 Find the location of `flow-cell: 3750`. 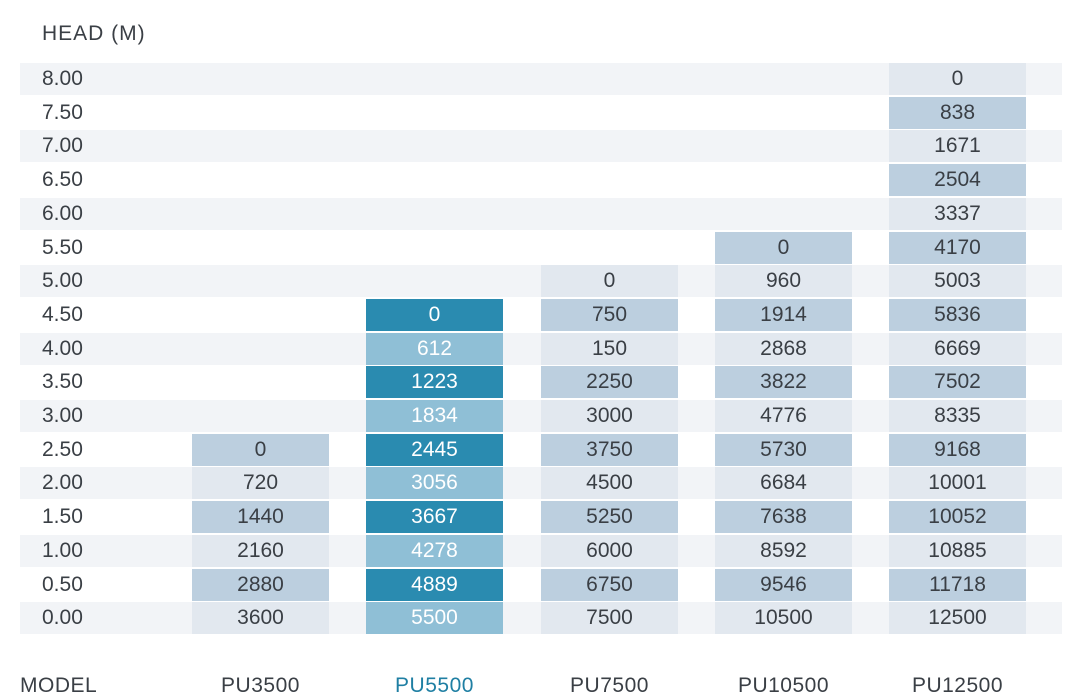

flow-cell: 3750 is located at coordinates (609, 450).